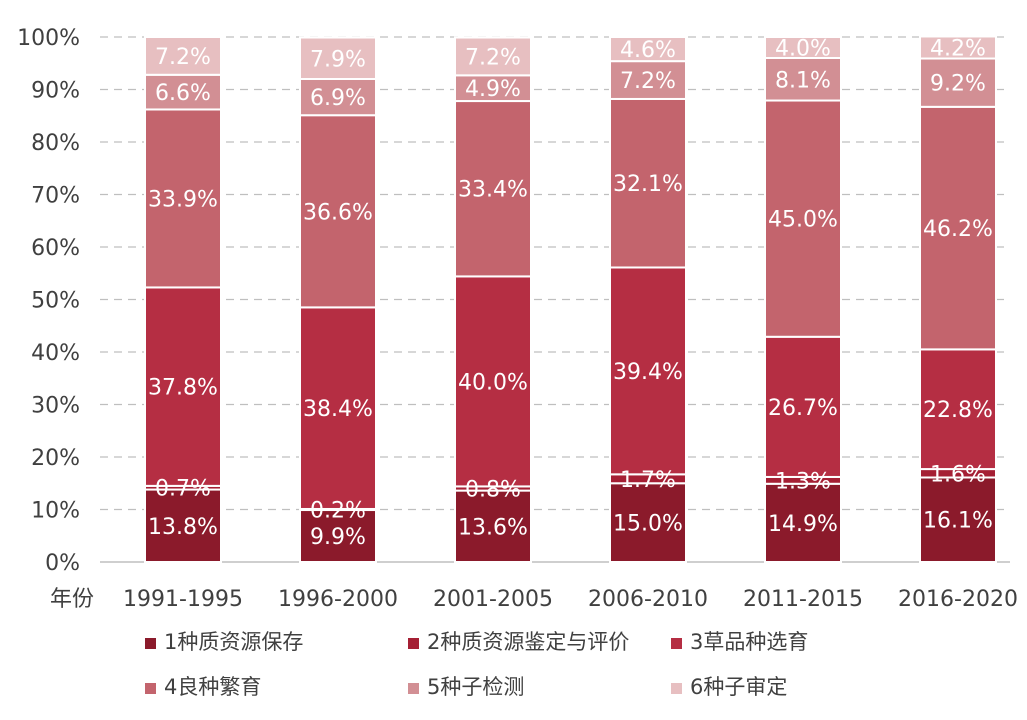  Describe the element at coordinates (803, 80) in the screenshot. I see `data-label: 8.1%` at that location.